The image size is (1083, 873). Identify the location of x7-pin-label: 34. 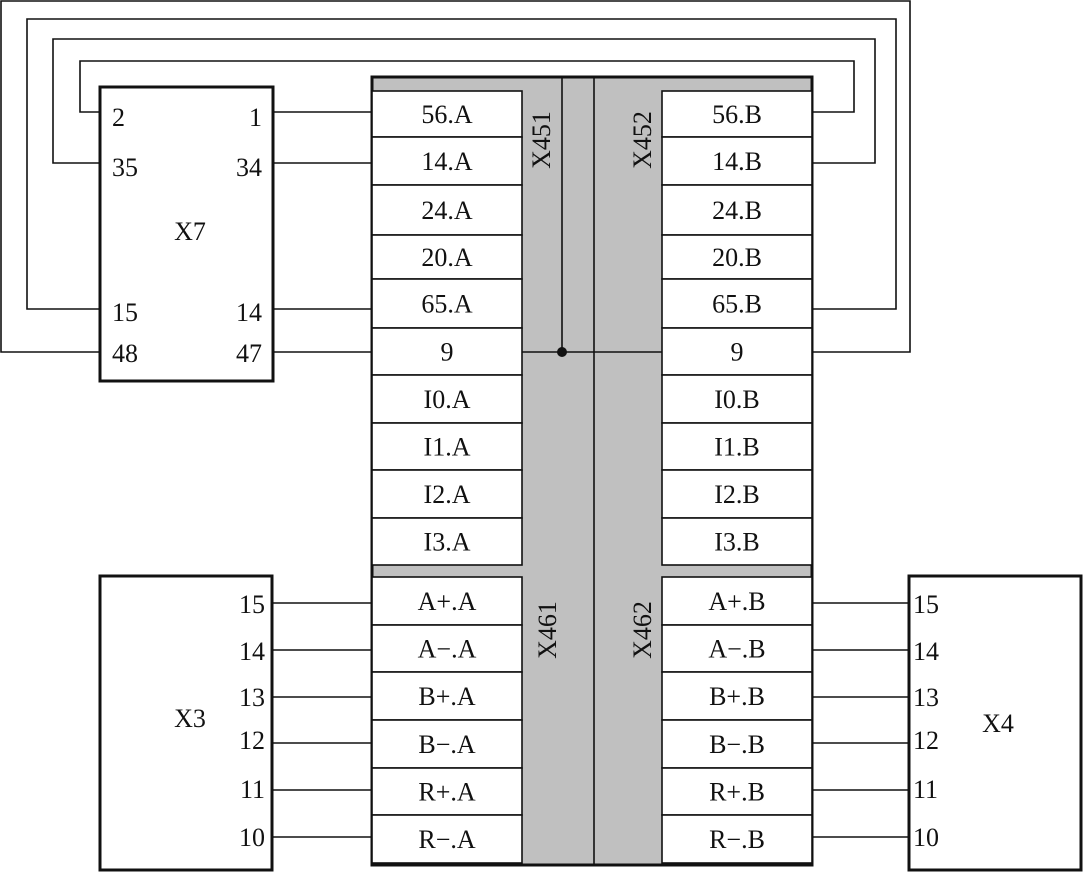
(249, 167).